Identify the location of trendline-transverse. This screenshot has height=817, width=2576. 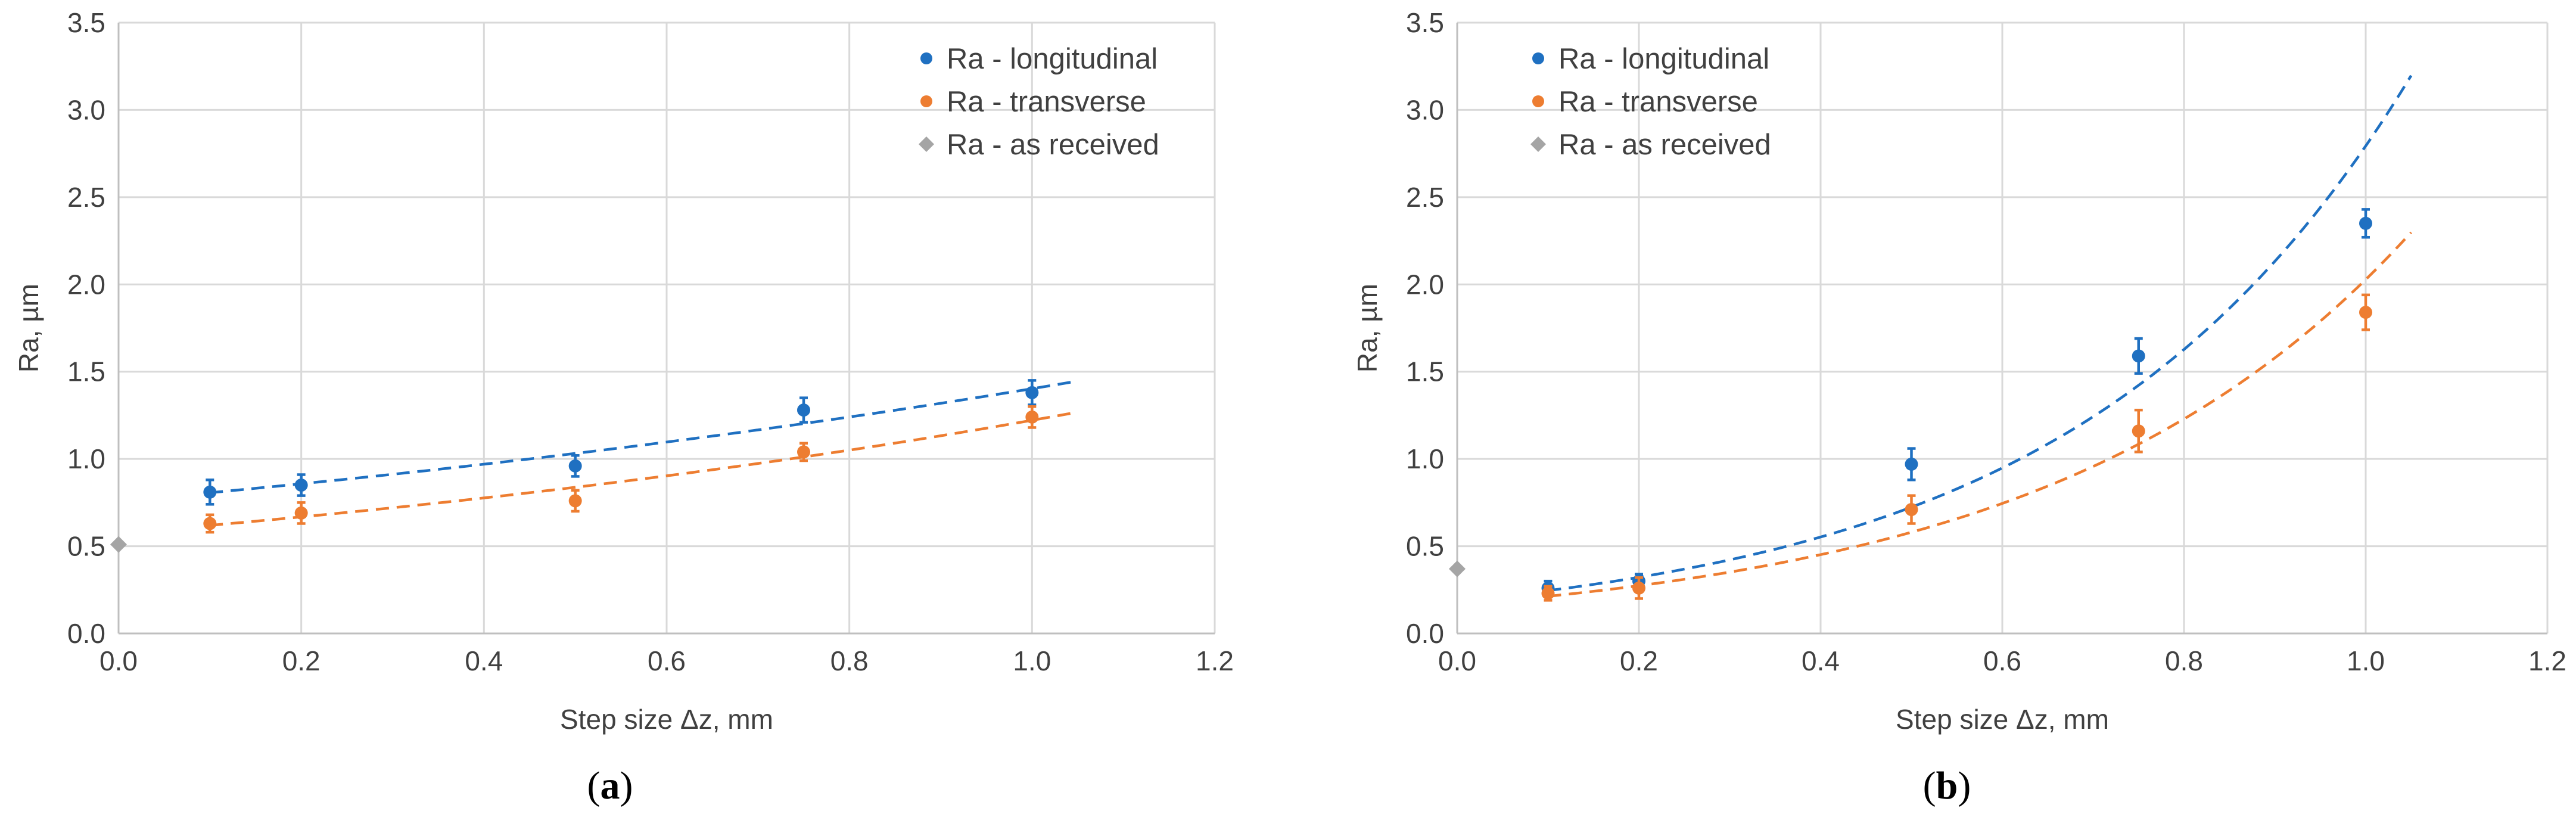
(644, 469).